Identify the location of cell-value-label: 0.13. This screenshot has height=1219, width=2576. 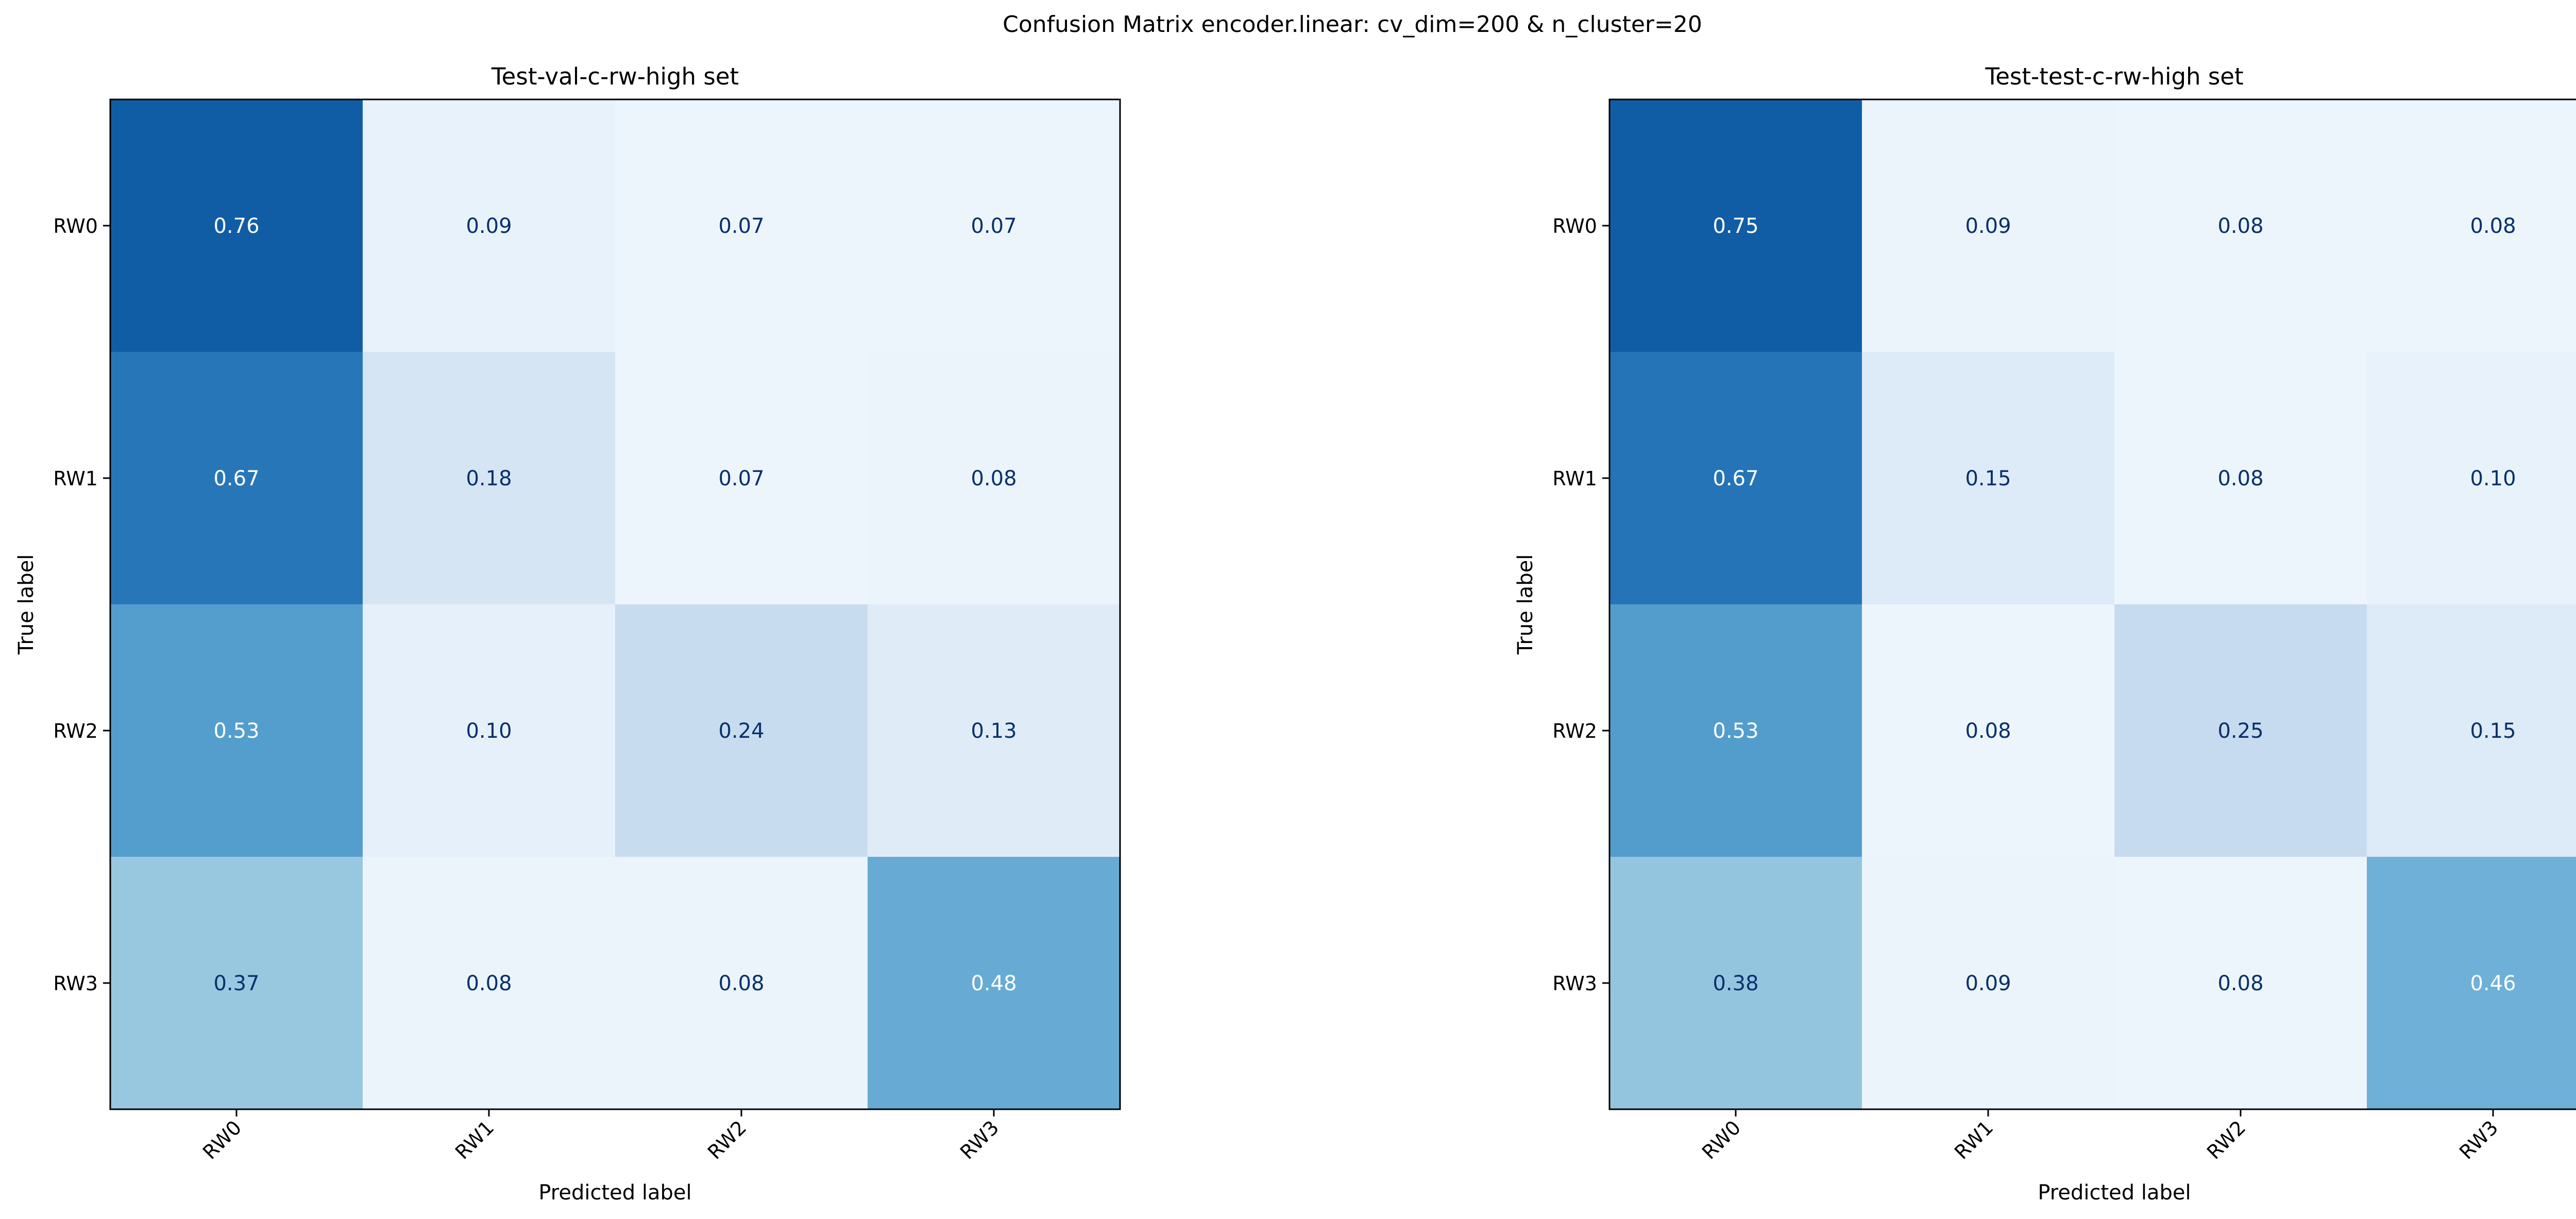
(993, 731).